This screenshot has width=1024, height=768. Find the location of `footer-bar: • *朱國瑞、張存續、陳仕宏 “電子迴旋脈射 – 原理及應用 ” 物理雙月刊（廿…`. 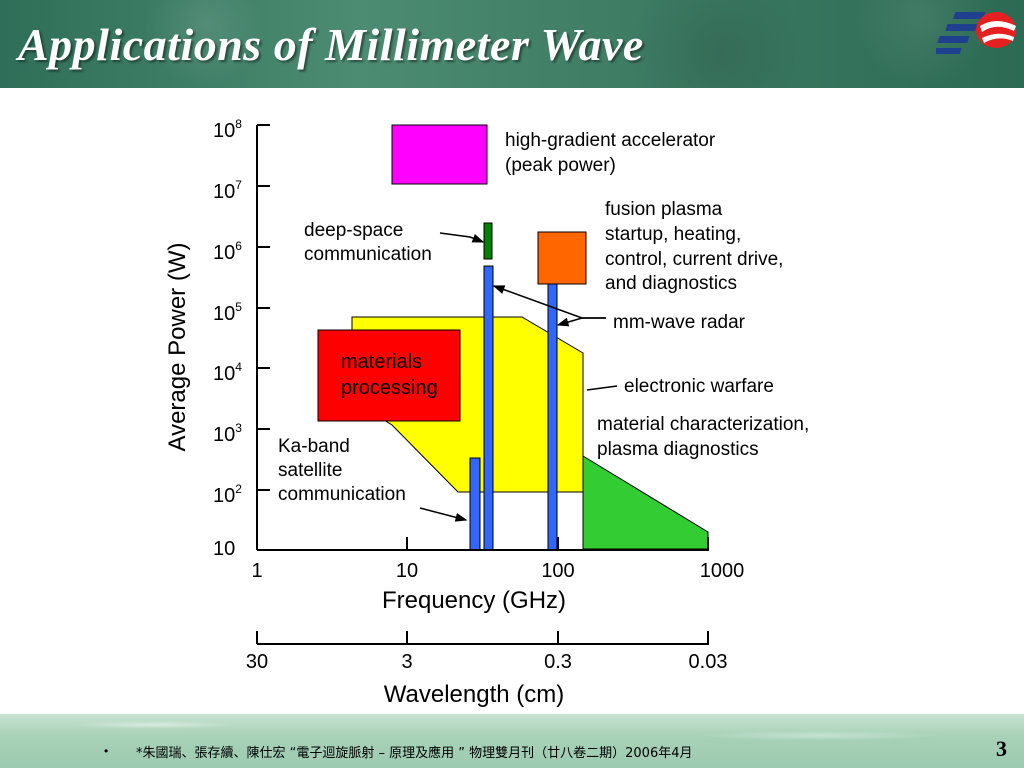

footer-bar: • *朱國瑞、張存續、陳仕宏 “電子迴旋脈射 – 原理及應用 ” 物理雙月刊（廿… is located at coordinates (512, 741).